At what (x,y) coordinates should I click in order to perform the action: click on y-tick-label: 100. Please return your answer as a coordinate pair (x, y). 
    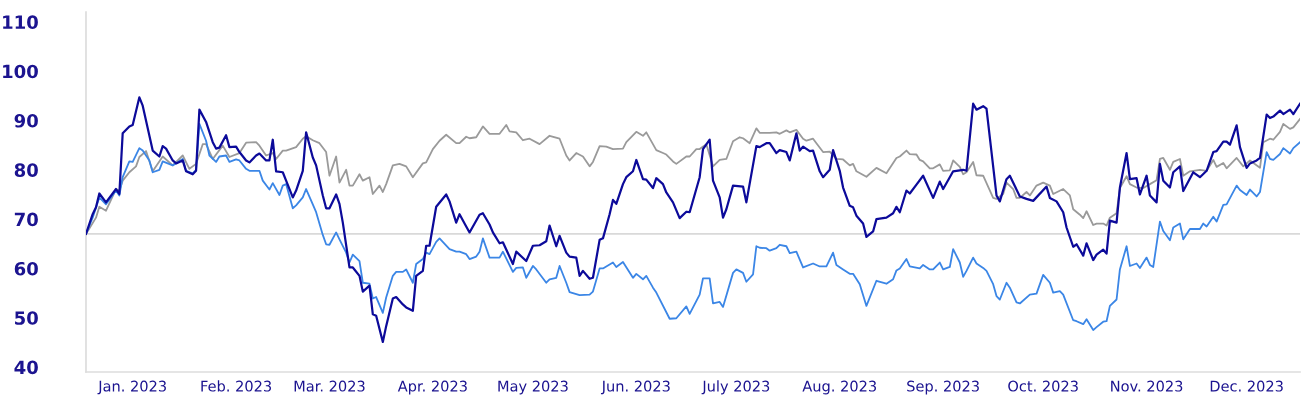
    Looking at the image, I should click on (20, 71).